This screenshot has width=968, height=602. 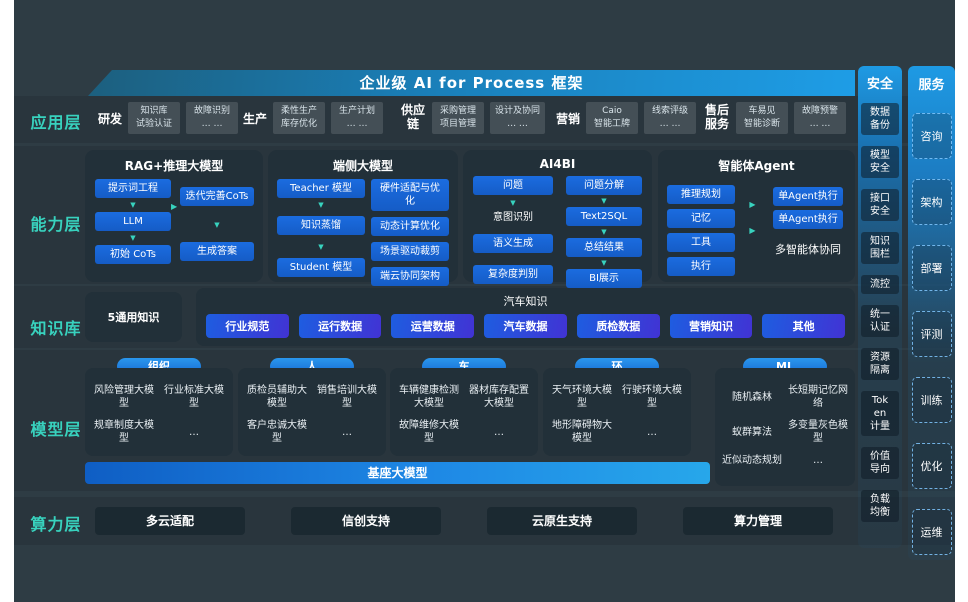 What do you see at coordinates (458, 118) in the screenshot?
I see `app-item-box: 采购管理 项目管理` at bounding box center [458, 118].